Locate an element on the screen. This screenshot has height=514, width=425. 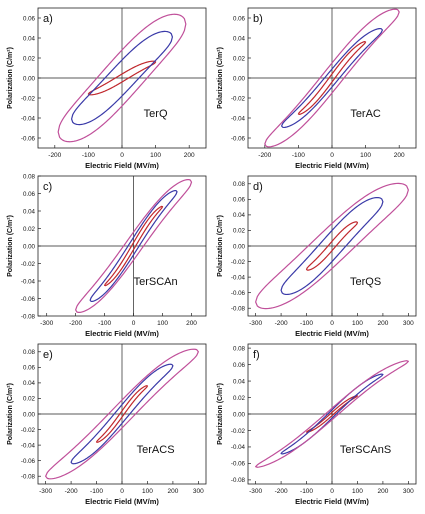
panel-letter: d) is located at coordinates (258, 187).